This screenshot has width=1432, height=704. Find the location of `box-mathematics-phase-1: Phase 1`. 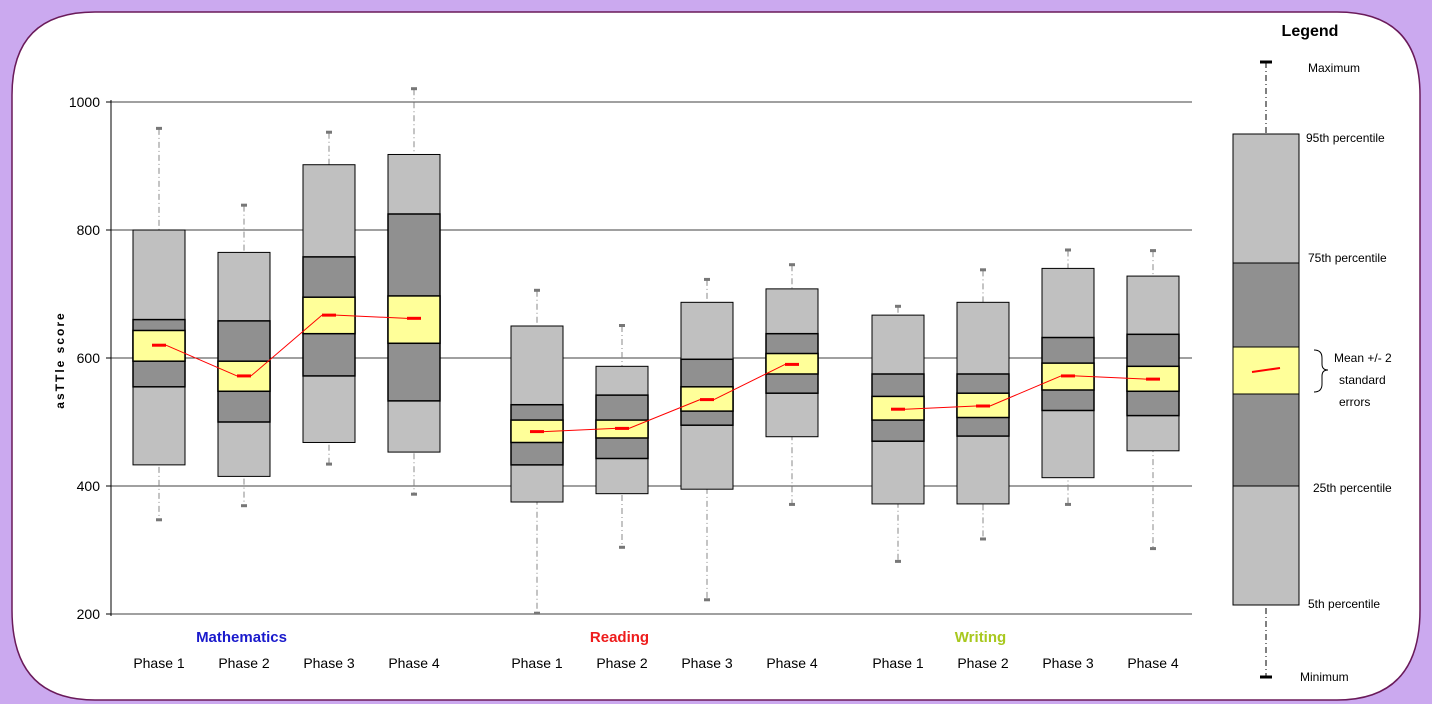

box-mathematics-phase-1: Phase 1 is located at coordinates (159, 398).